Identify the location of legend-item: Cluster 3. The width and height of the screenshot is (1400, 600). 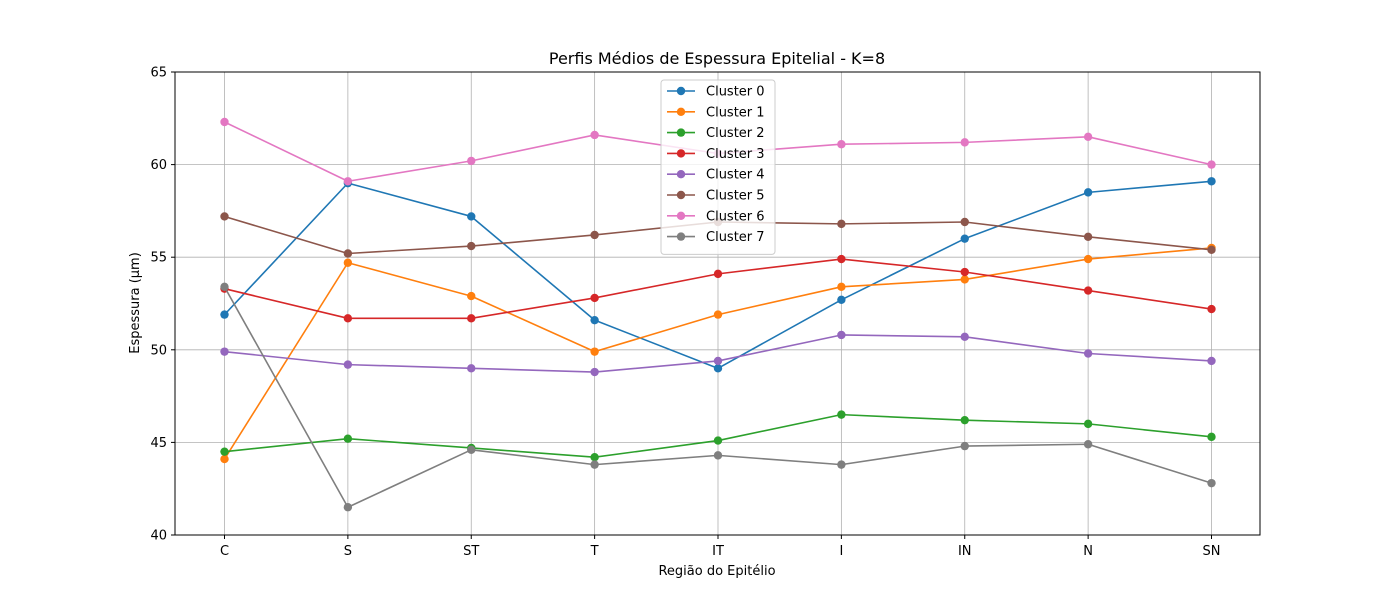
(716, 154).